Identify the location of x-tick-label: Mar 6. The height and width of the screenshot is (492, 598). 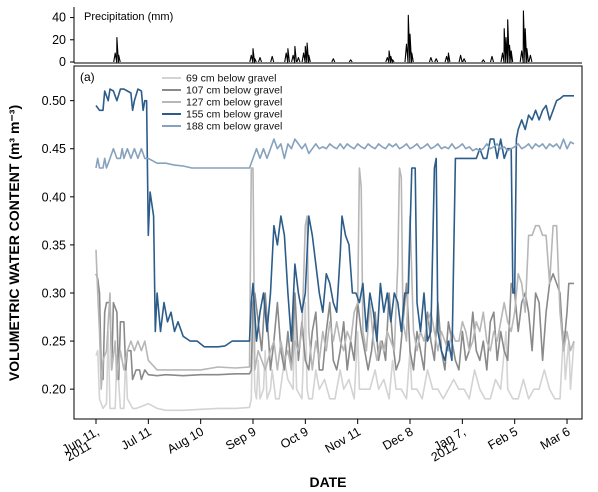
(555, 438).